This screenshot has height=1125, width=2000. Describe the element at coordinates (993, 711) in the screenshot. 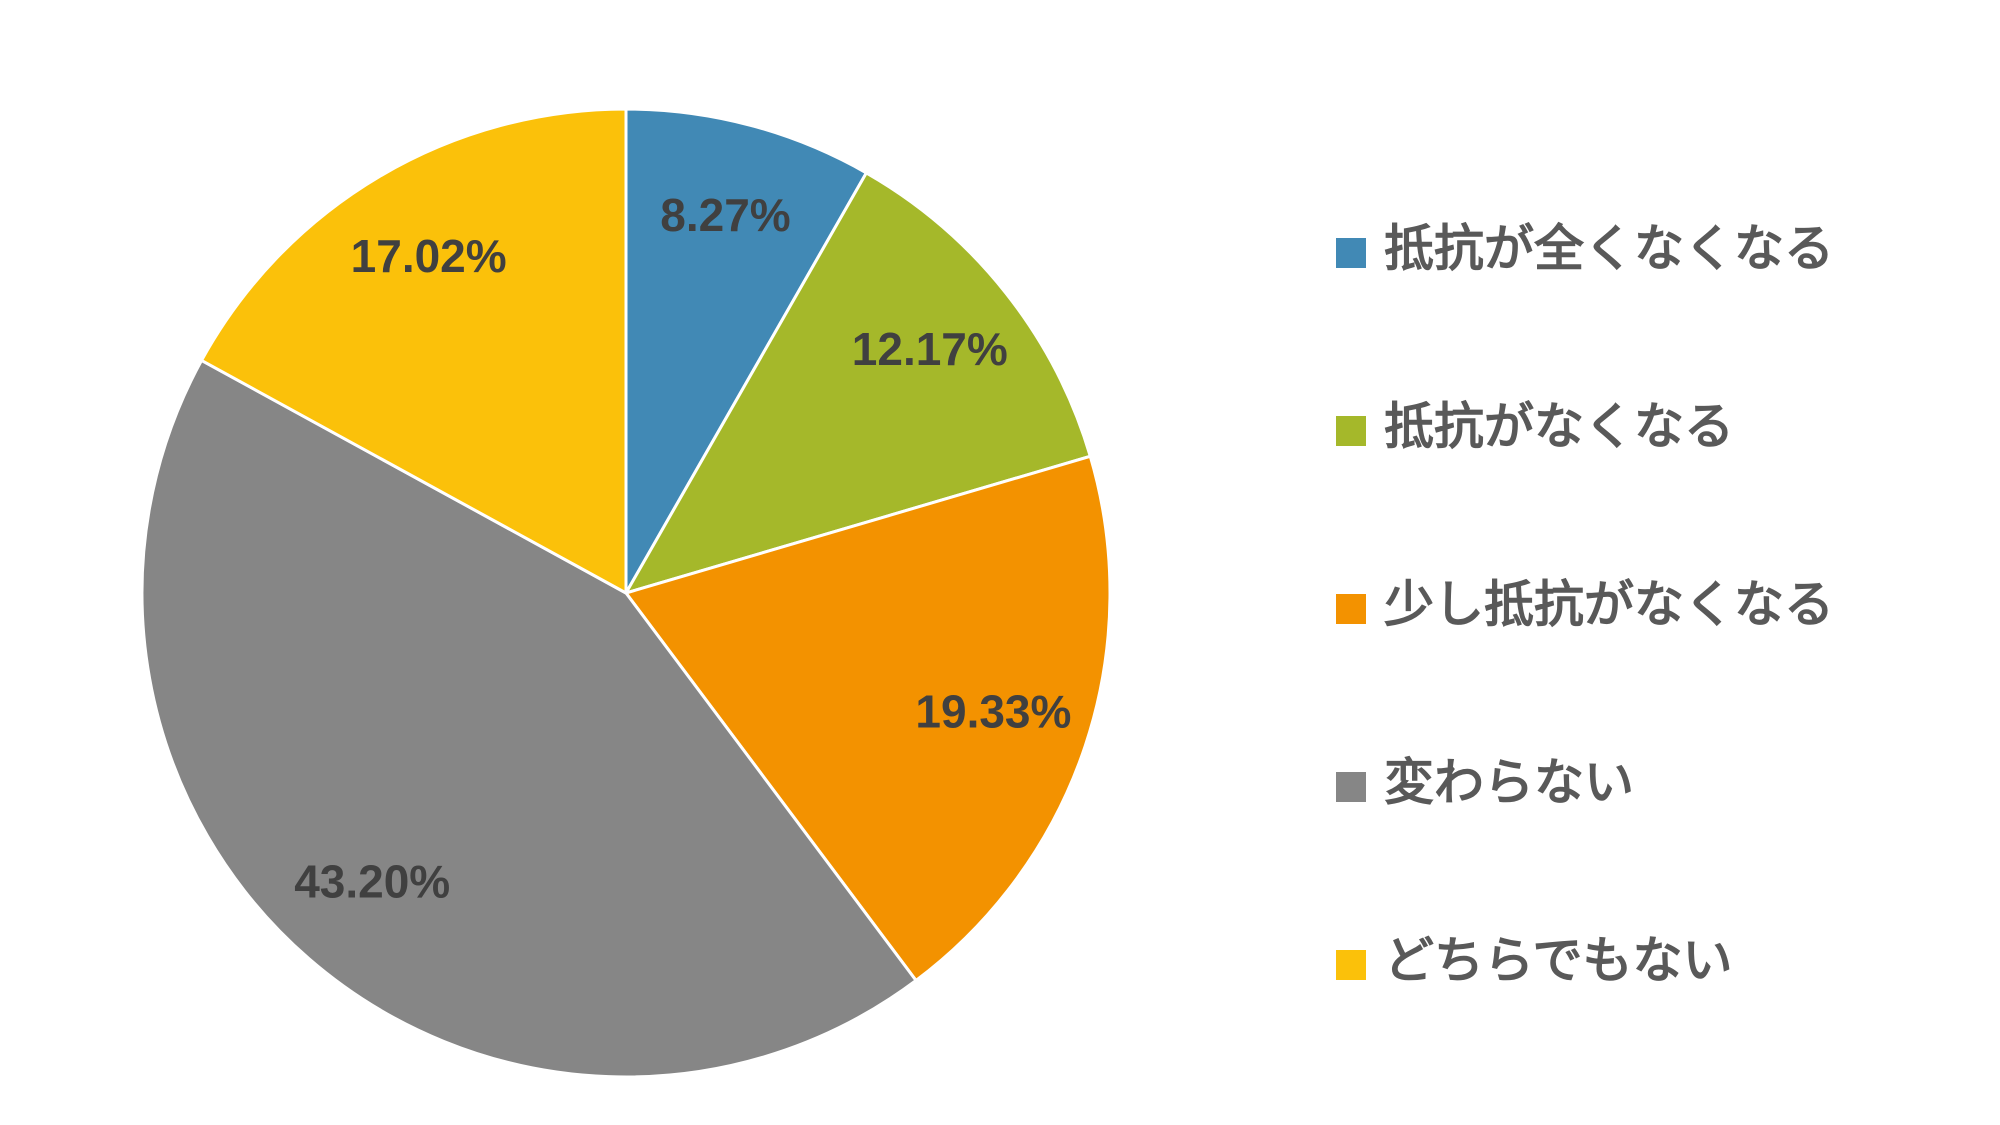

I see `data-label: 19.33%` at that location.